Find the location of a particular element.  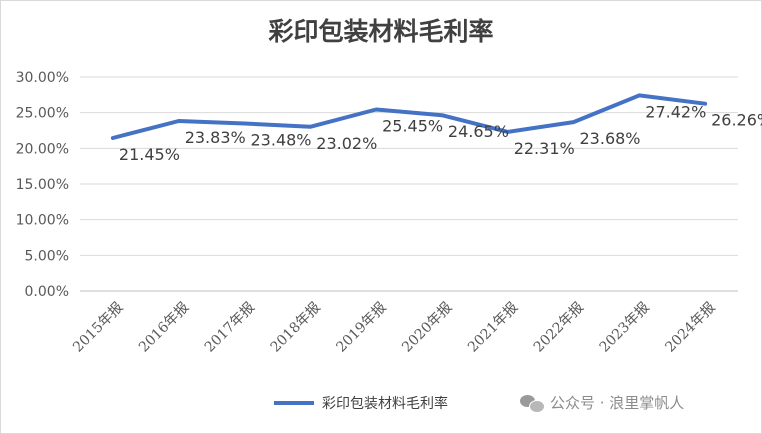

data-label: 23.48% is located at coordinates (281, 140).